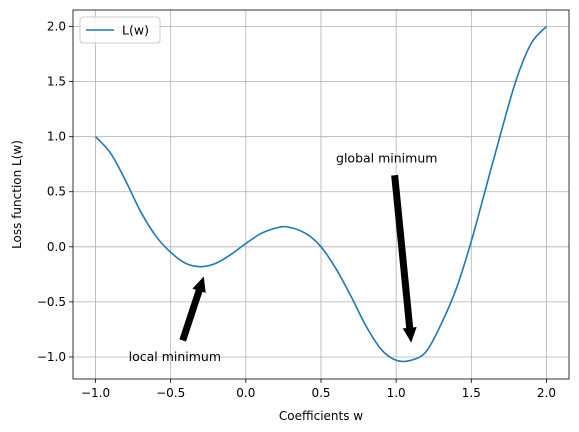  What do you see at coordinates (396, 393) in the screenshot?
I see `x-tick-label-4: 1.0` at bounding box center [396, 393].